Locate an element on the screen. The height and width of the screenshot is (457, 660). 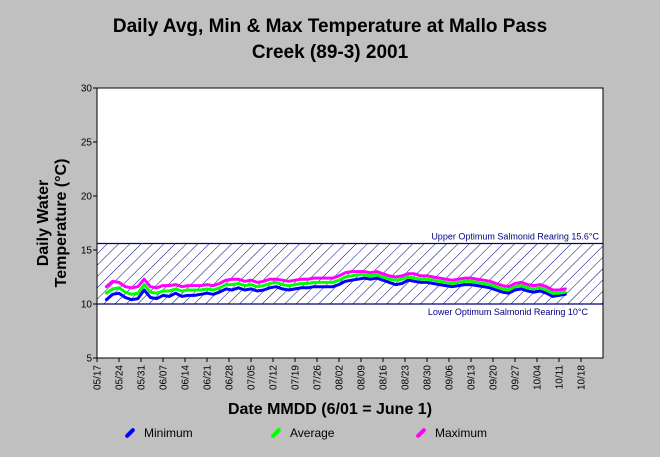
x-tick-label: 10/18 is located at coordinates (582, 377).